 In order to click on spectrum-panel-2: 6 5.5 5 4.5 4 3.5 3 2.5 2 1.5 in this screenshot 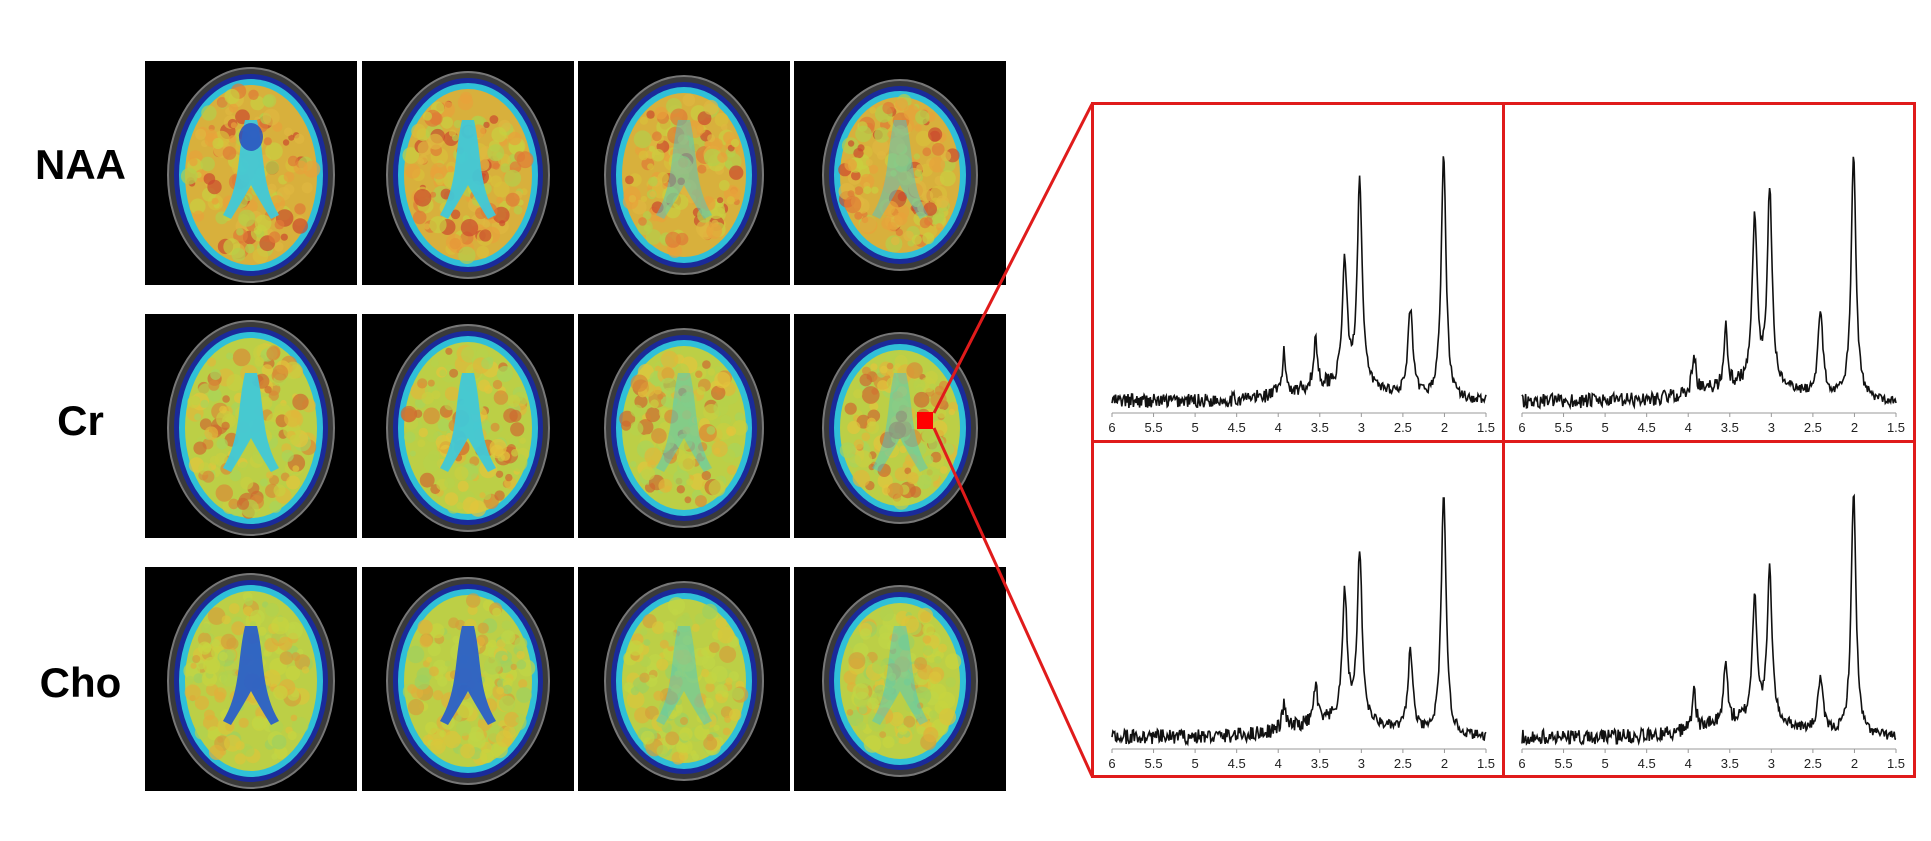, I will do `click(1709, 273)`.